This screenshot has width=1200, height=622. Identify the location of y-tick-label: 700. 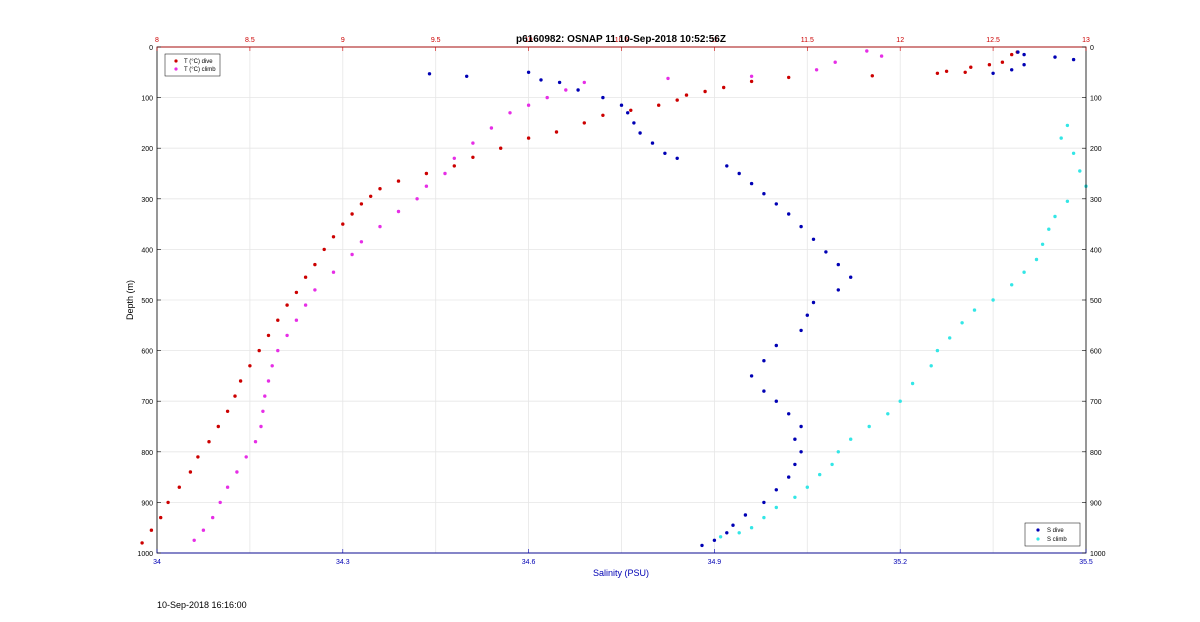
(147, 402).